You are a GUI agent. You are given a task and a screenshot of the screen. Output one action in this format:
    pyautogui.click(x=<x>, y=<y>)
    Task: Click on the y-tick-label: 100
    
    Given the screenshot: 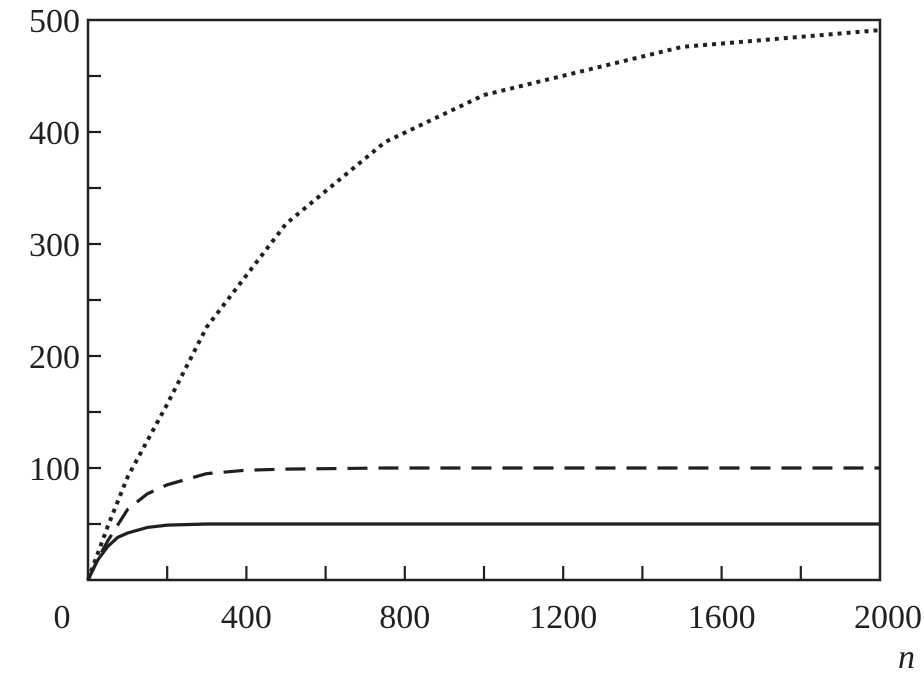 What is the action you would take?
    pyautogui.click(x=54, y=469)
    